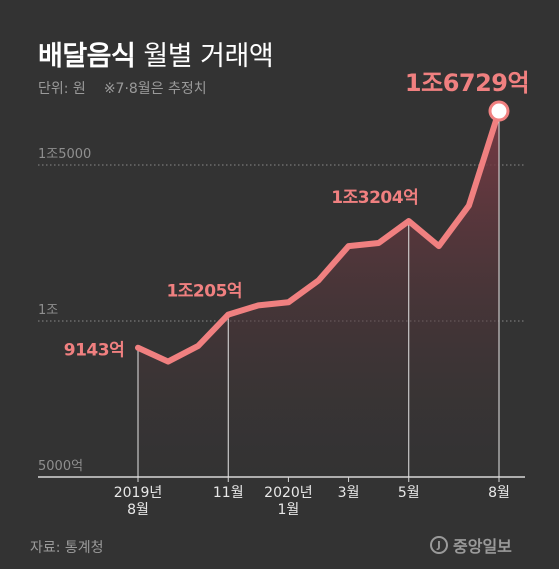 Image resolution: width=559 pixels, height=569 pixels. What do you see at coordinates (48, 310) in the screenshot?
I see `y-tick-label: 1조` at bounding box center [48, 310].